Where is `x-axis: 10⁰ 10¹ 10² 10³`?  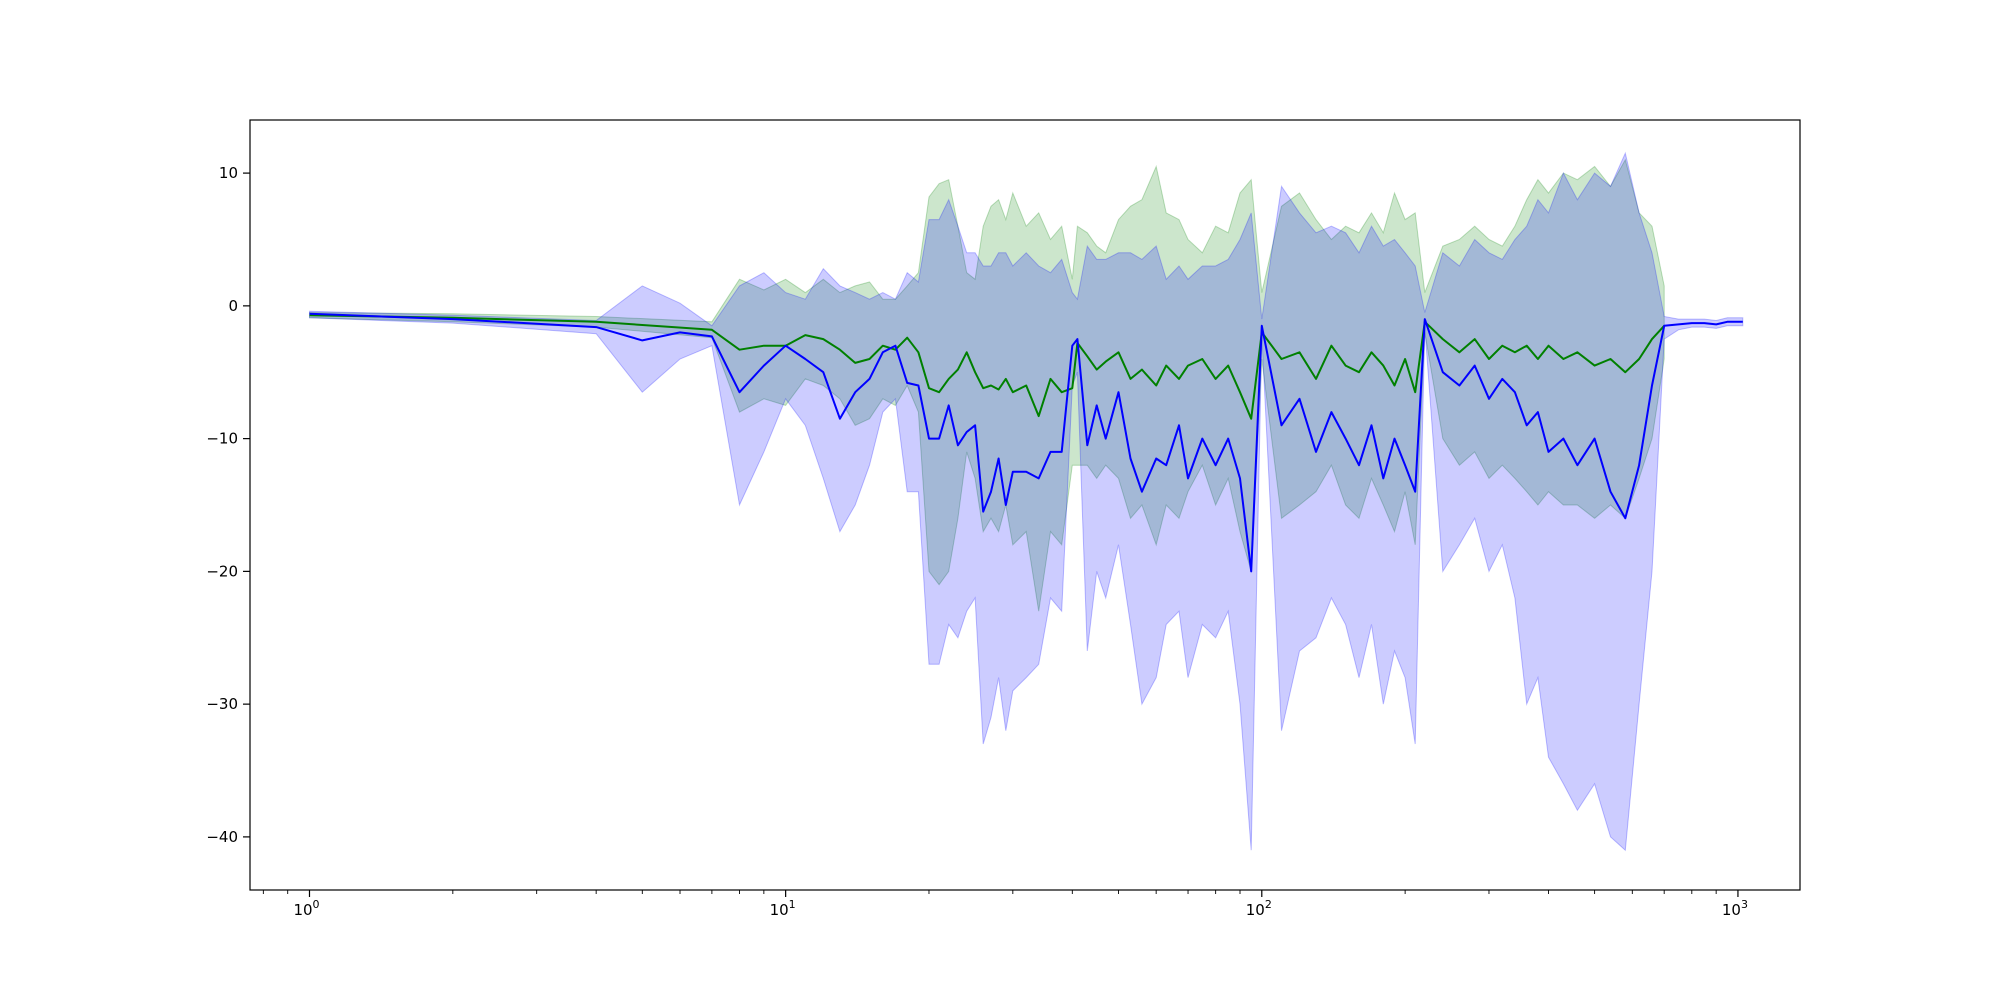 x-axis: 10⁰ 10¹ 10² 10³ is located at coordinates (1005, 904).